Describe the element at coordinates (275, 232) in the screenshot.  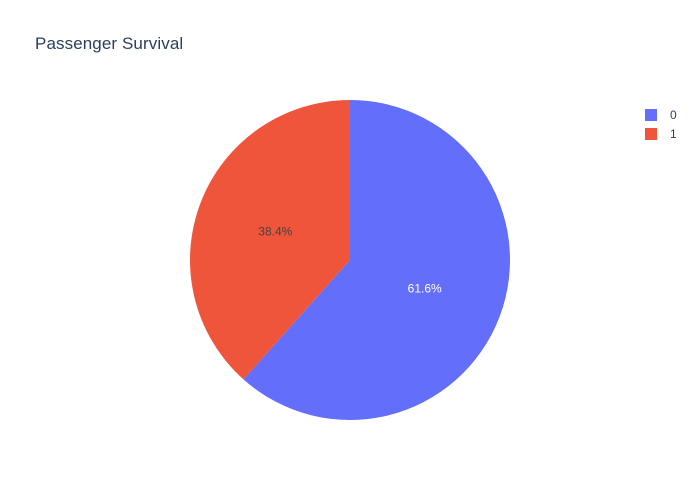
I see `pie-slice-label-1: 38.4%` at that location.